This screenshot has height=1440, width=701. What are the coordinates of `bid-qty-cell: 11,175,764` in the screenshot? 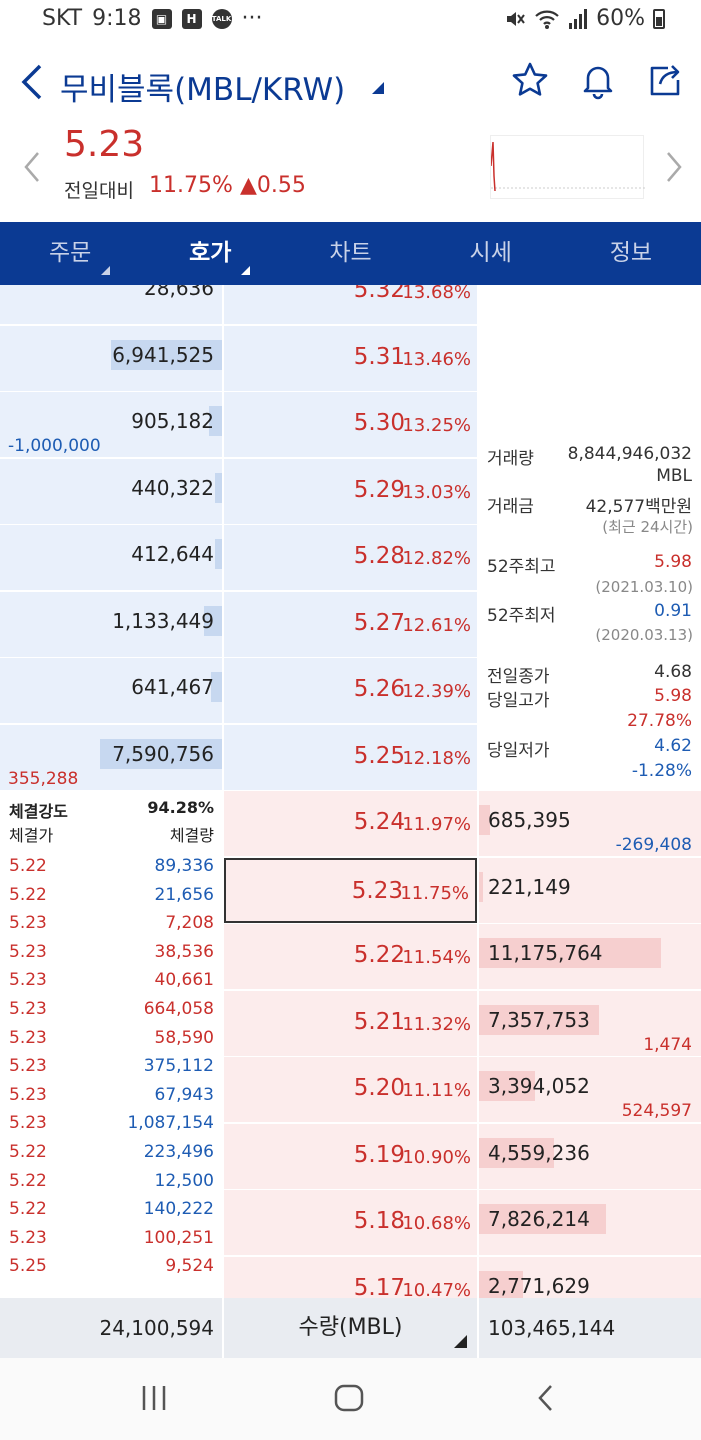 It's located at (590, 956).